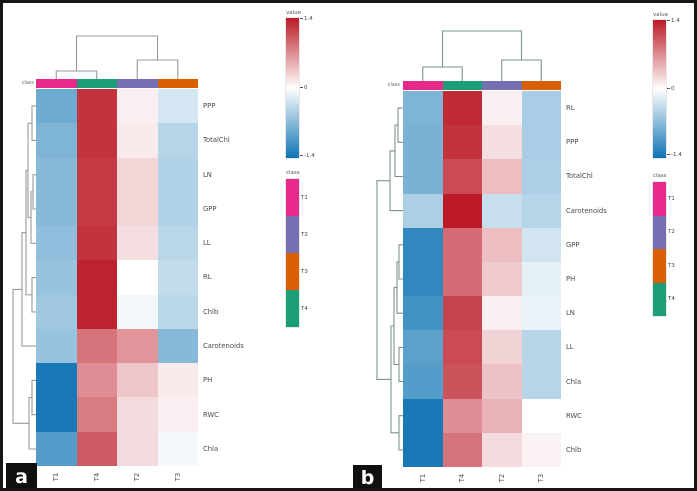 The height and width of the screenshot is (491, 697). I want to click on row-label: Chla, so click(211, 448).